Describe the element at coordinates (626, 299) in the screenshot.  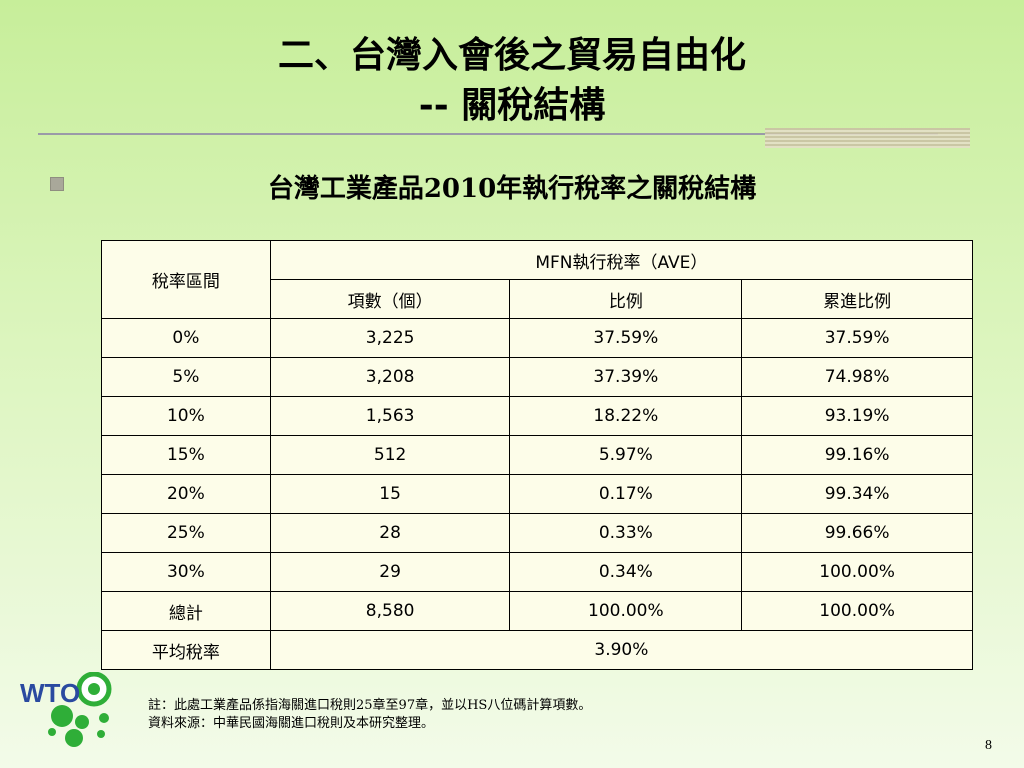
I see `header-share: 比例` at that location.